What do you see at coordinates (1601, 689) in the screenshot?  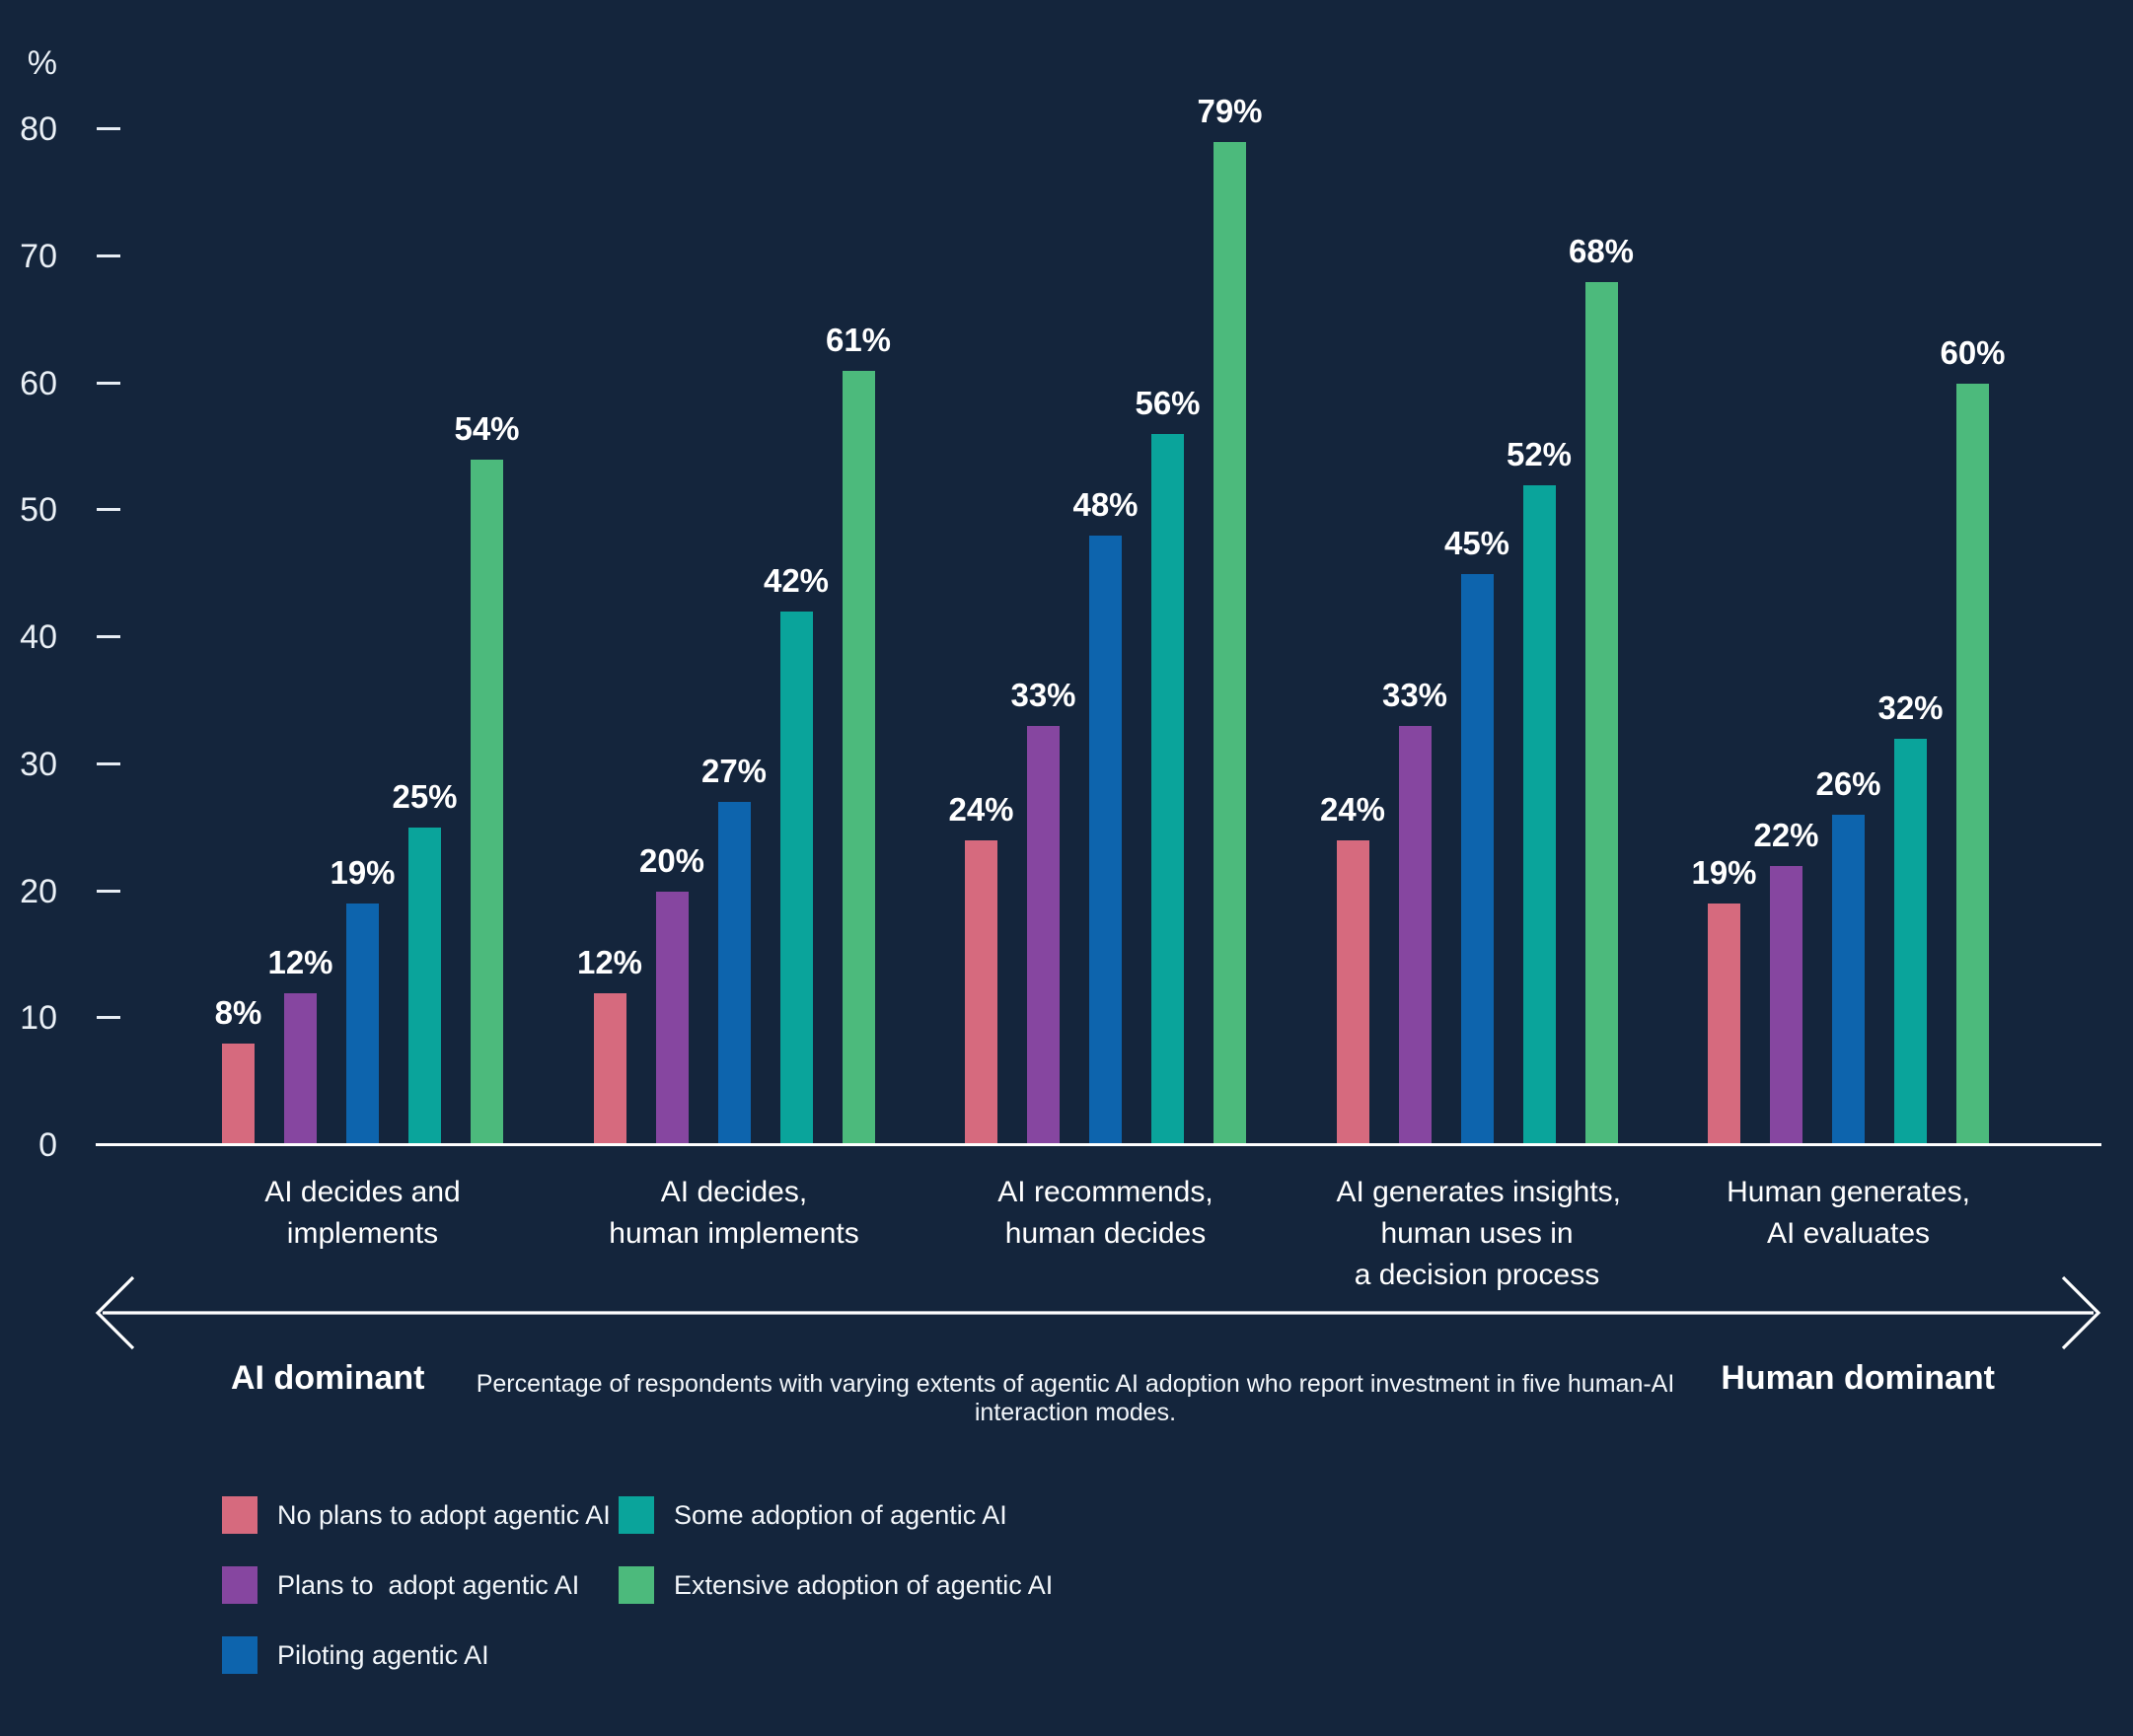 I see `bar: 68%` at bounding box center [1601, 689].